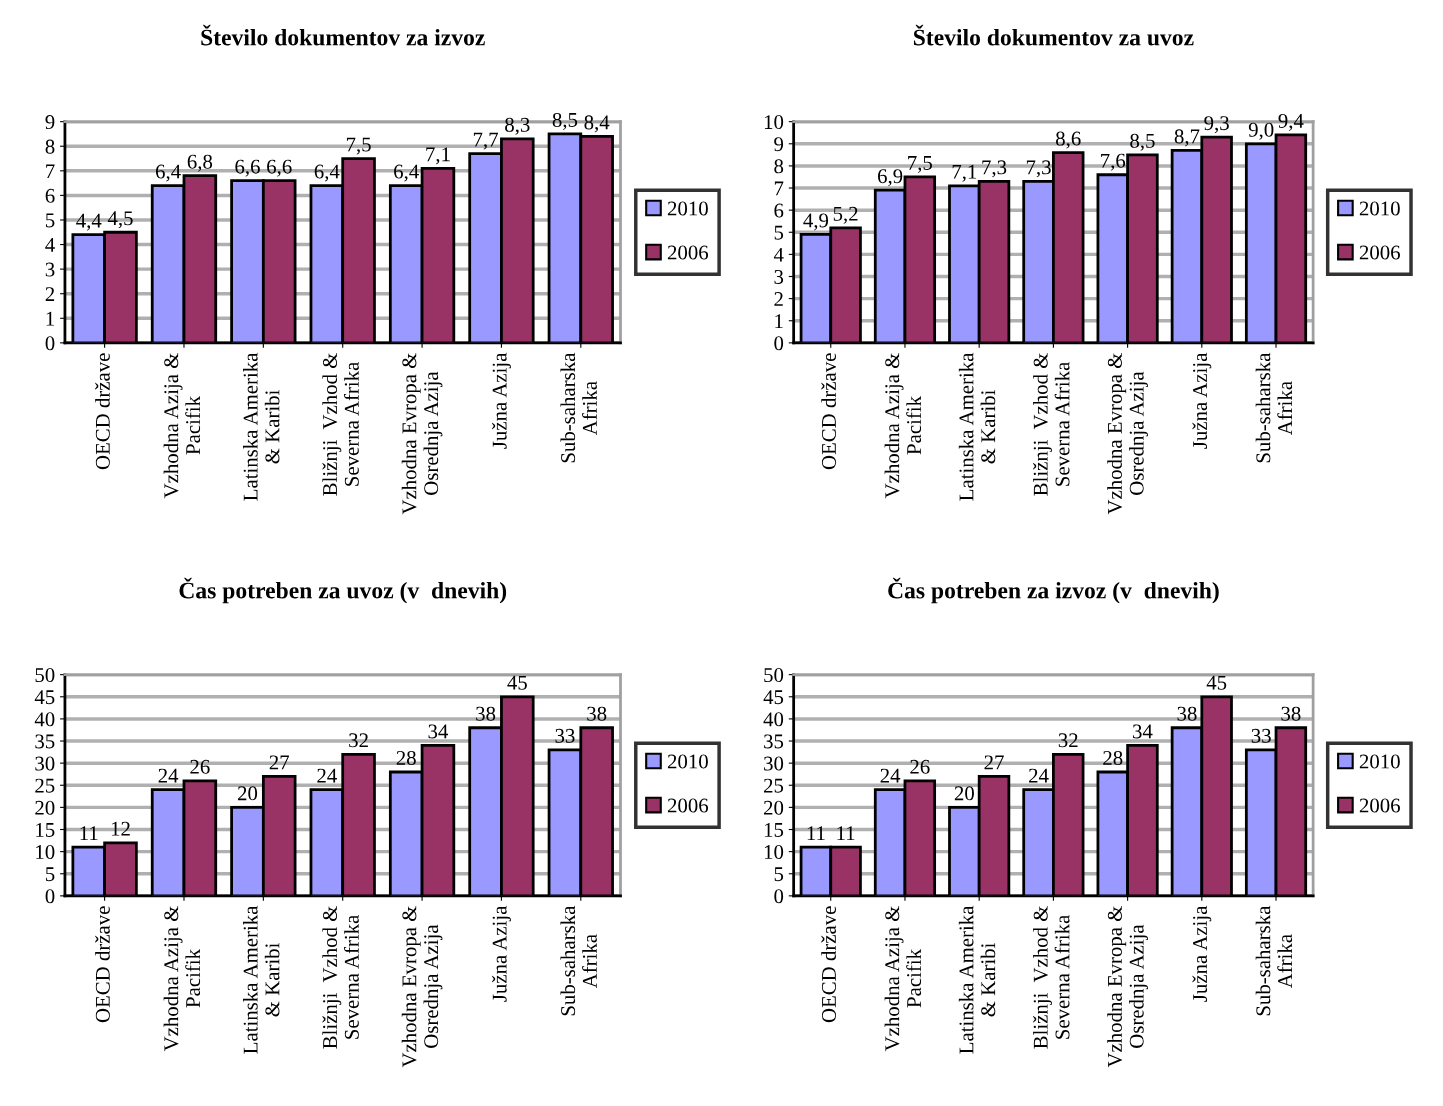  What do you see at coordinates (774, 807) in the screenshot?
I see `y-tick-label: 20` at bounding box center [774, 807].